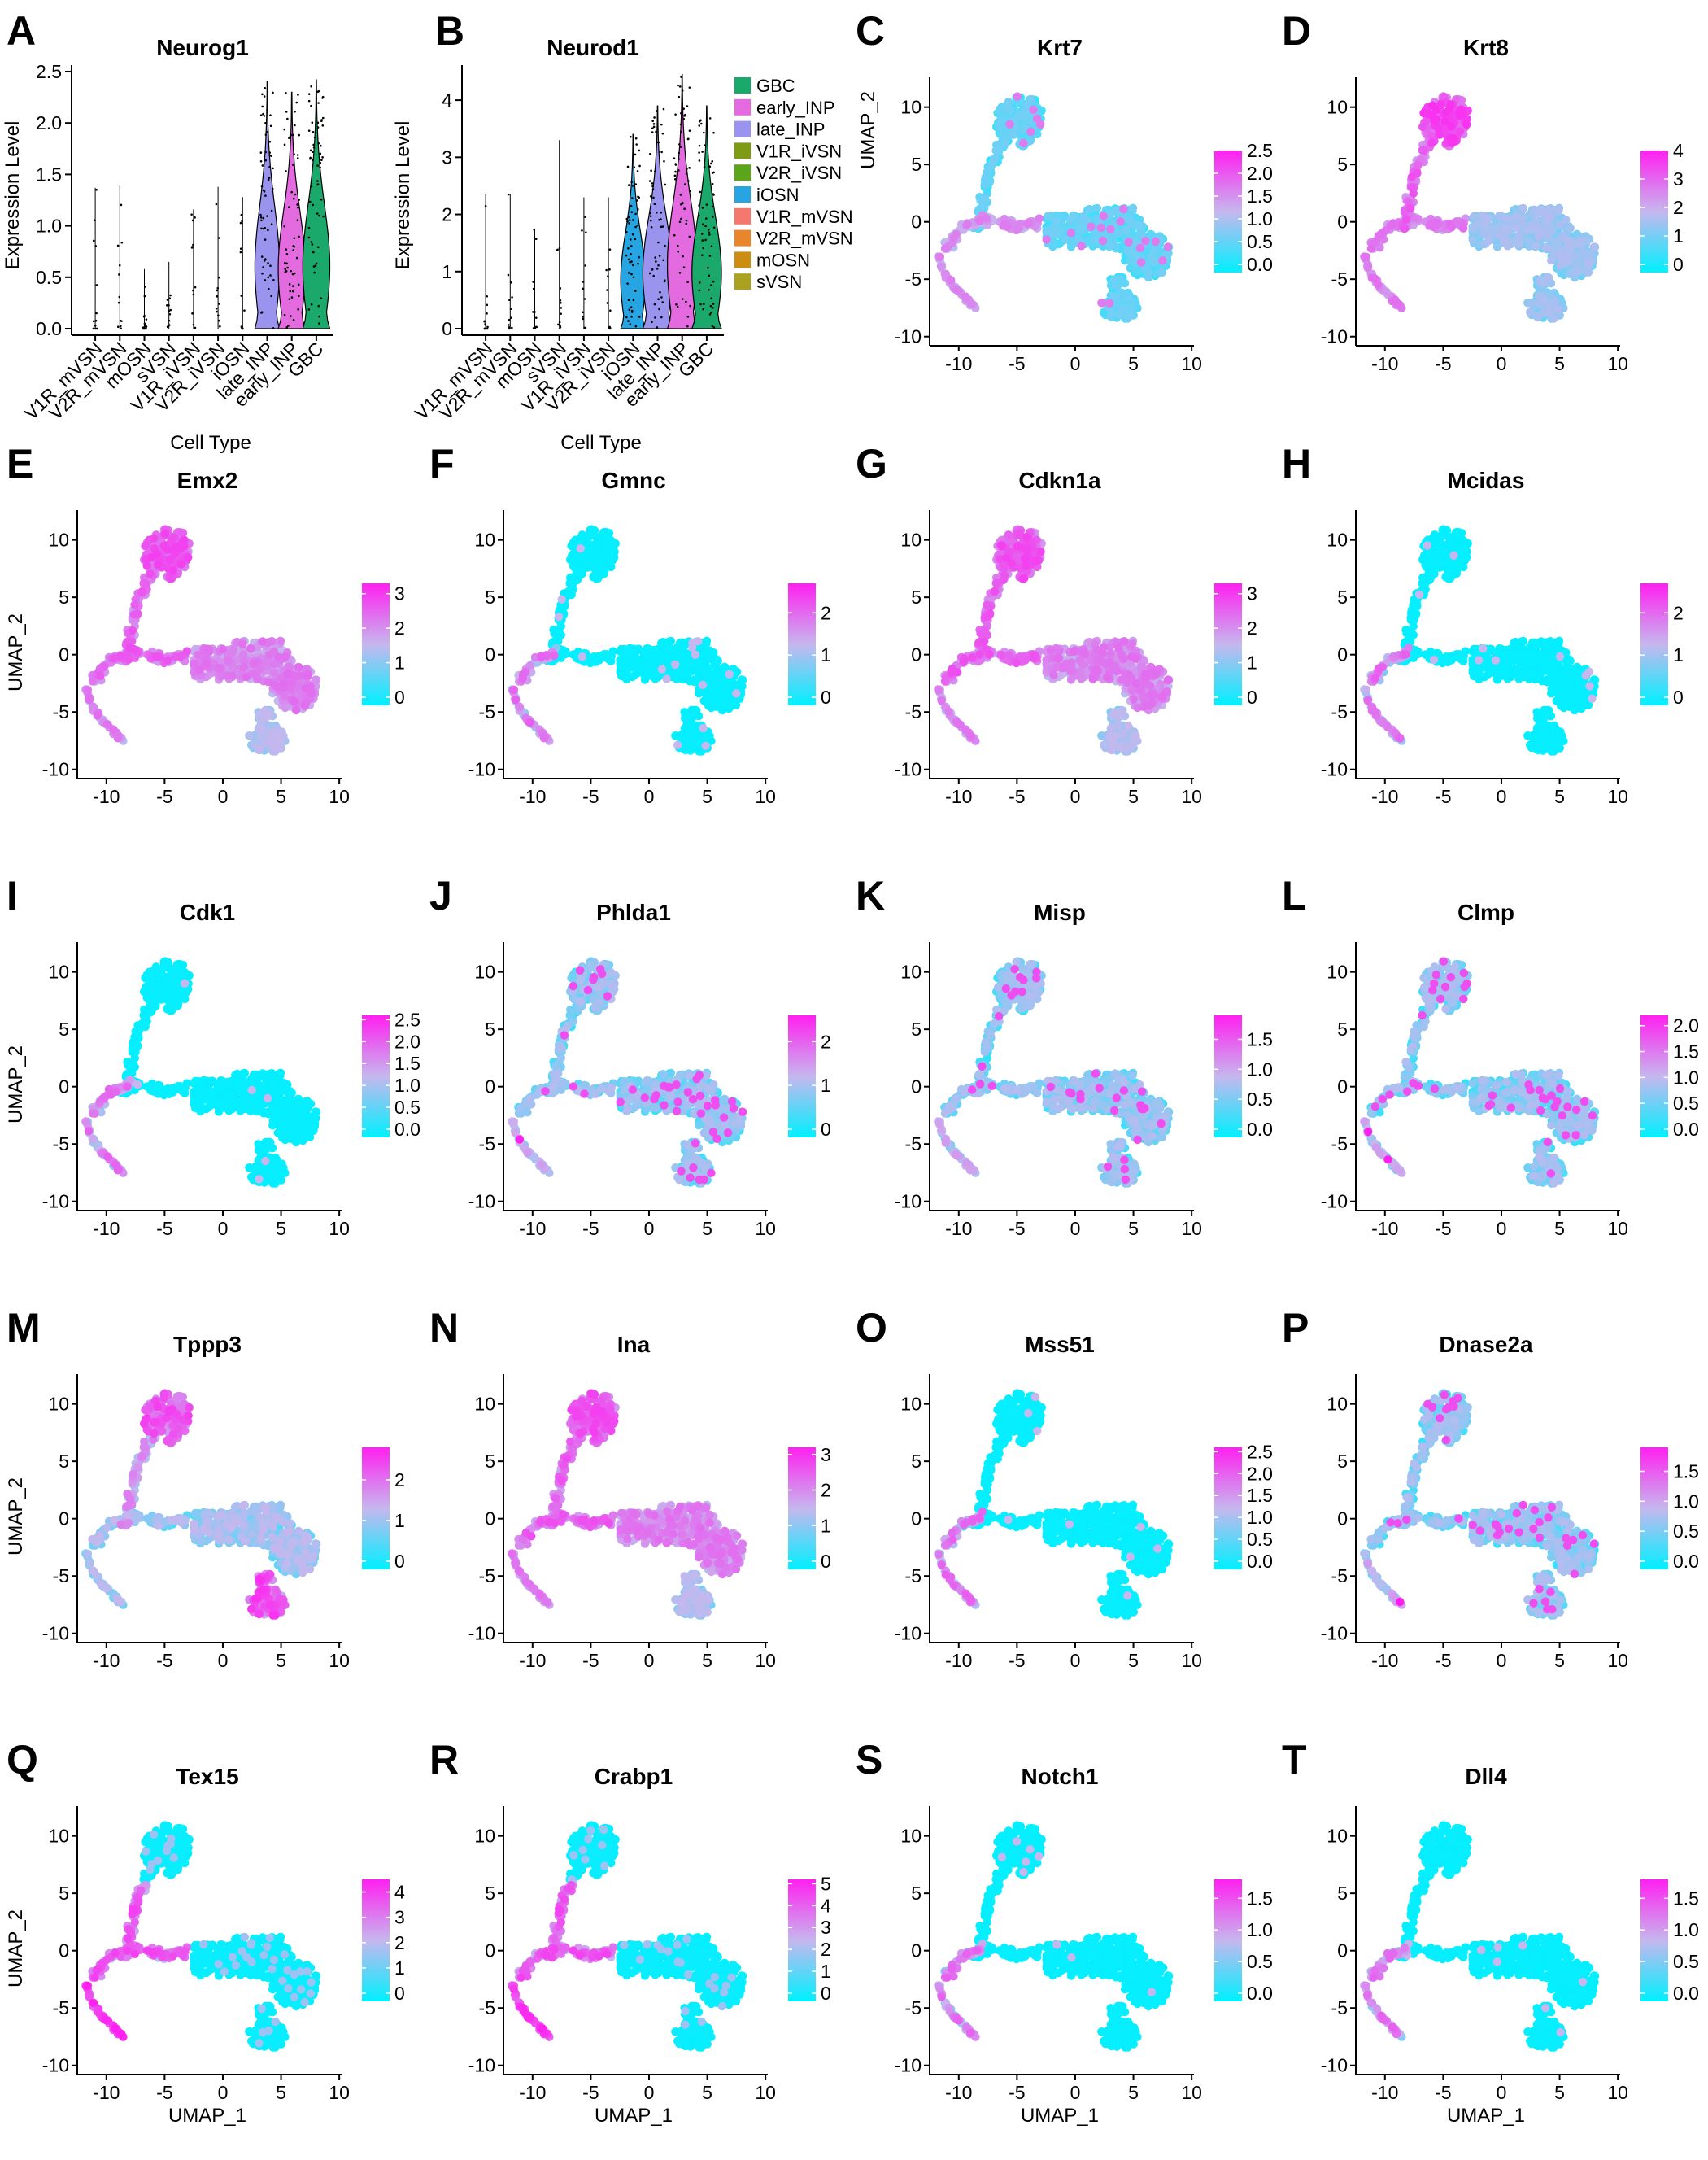 The image size is (1708, 2160). Describe the element at coordinates (442, 464) in the screenshot. I see `panel-label: F` at that location.